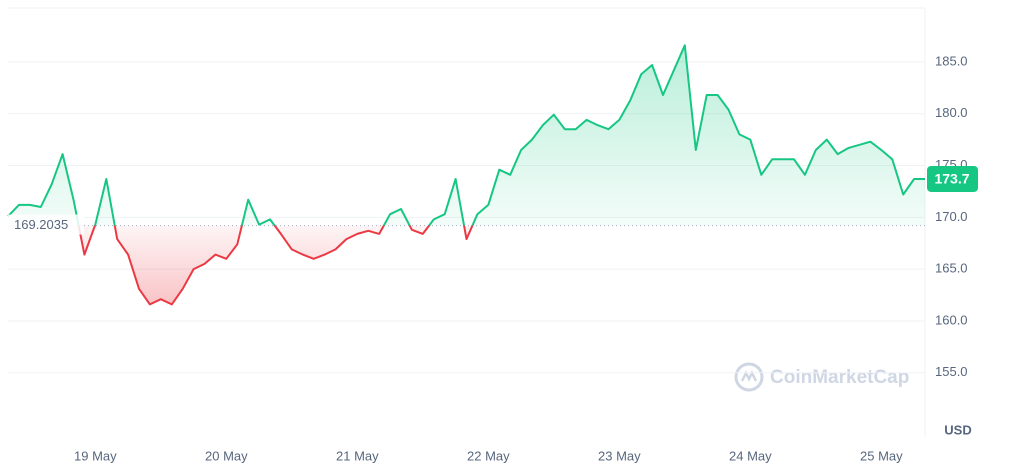 This screenshot has width=1020, height=470. Describe the element at coordinates (881, 455) in the screenshot. I see `x-tick-label: 25 May` at that location.